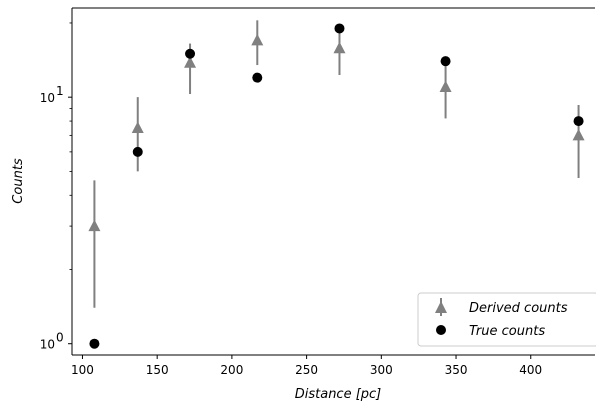 The height and width of the screenshot is (404, 596). What do you see at coordinates (530, 370) in the screenshot?
I see `x-tick-label: 400` at bounding box center [530, 370].